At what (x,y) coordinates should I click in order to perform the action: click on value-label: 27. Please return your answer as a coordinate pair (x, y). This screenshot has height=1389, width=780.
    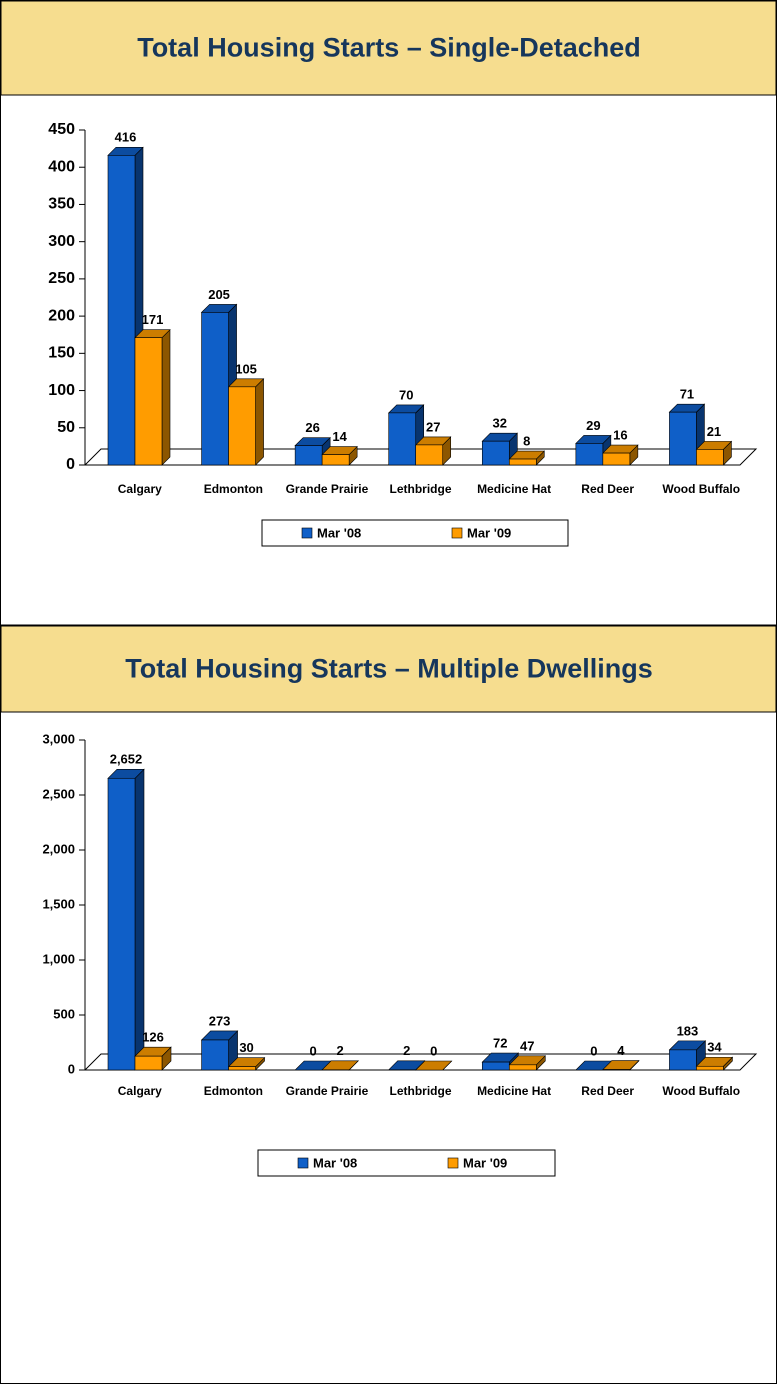
    Looking at the image, I should click on (433, 426).